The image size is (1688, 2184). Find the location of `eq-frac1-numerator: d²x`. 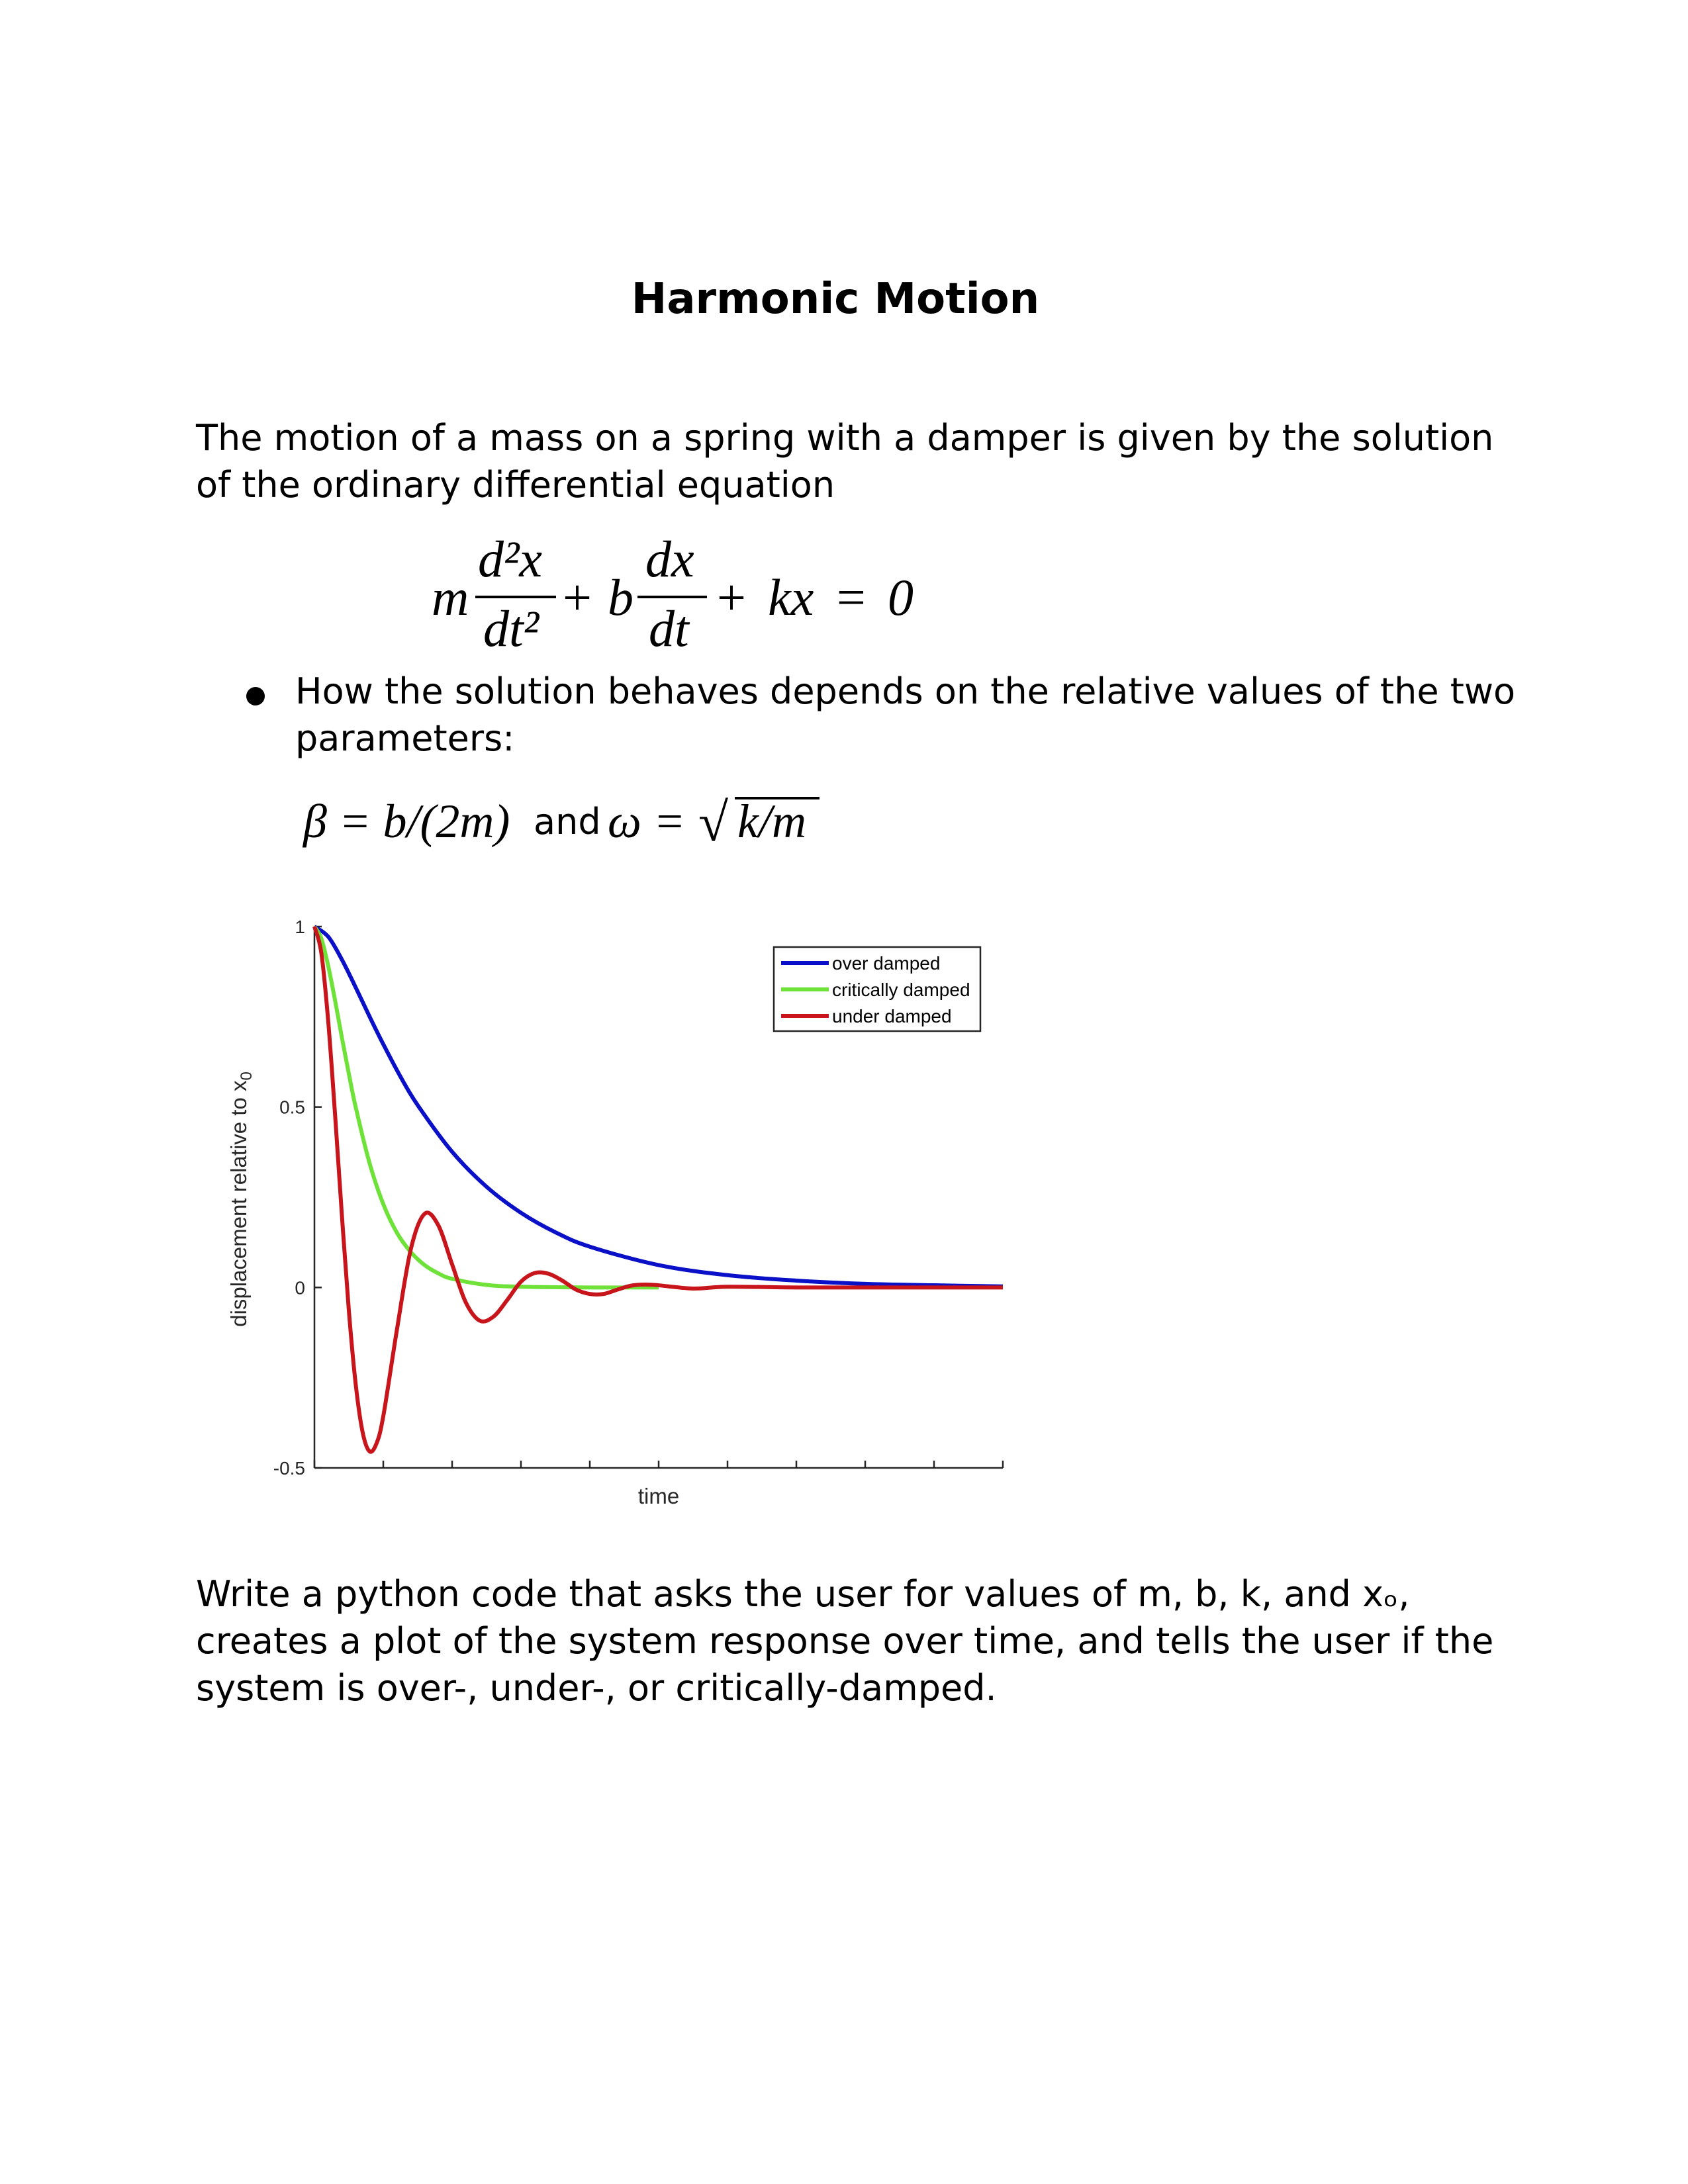

eq-frac1-numerator: d²x is located at coordinates (510, 559).